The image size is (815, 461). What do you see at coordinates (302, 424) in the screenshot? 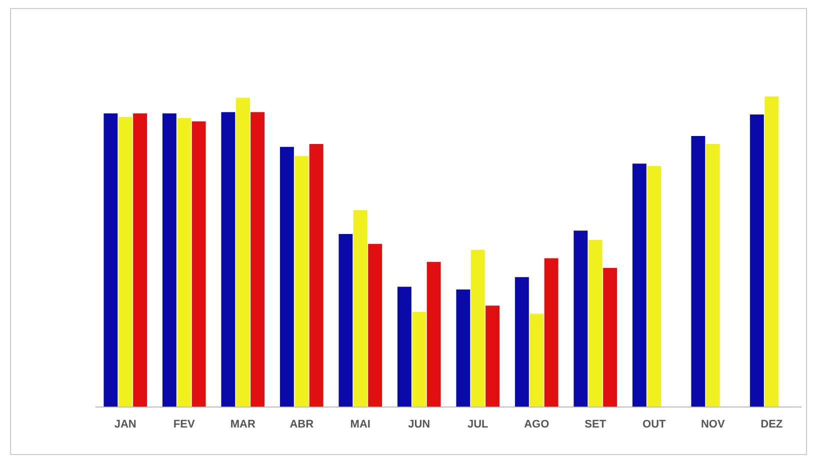
I see `x-tick-label: ABR` at bounding box center [302, 424].